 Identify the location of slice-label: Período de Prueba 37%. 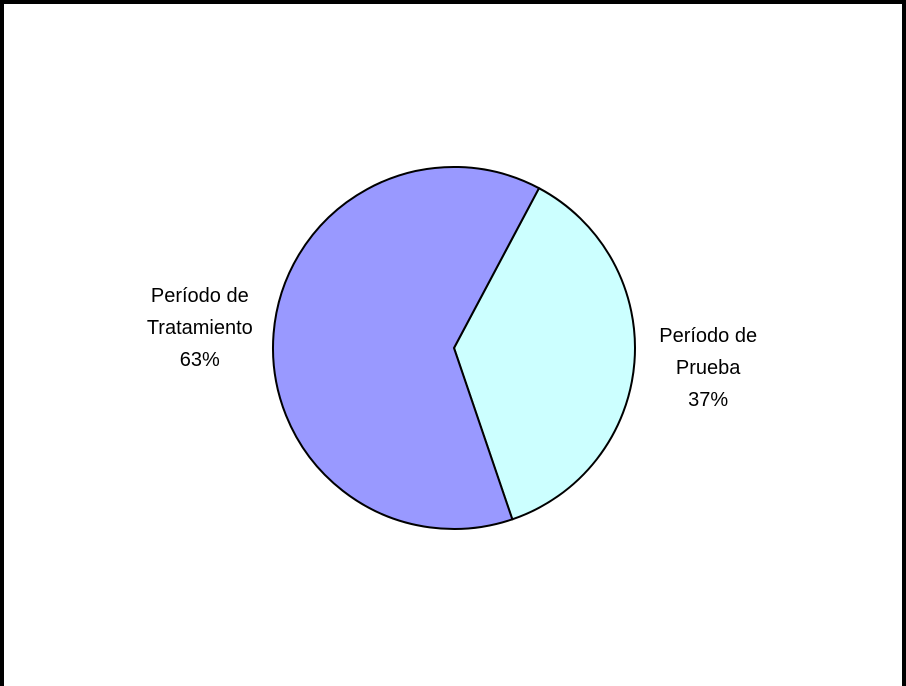
(708, 368).